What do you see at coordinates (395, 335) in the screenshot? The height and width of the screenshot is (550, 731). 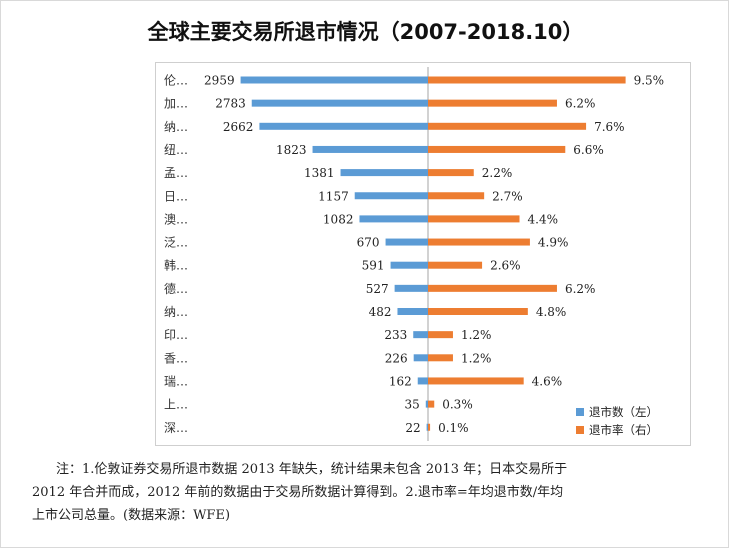 I see `data-label-count: 233` at bounding box center [395, 335].